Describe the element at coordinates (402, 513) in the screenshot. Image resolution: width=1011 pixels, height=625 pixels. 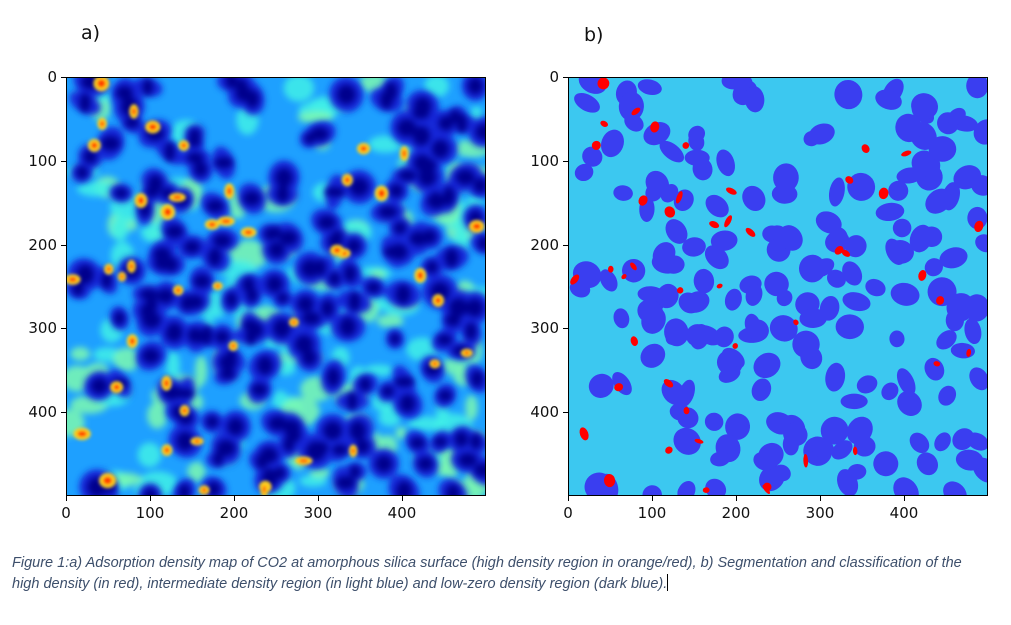
I see `a-x-tick-label: 400` at that location.